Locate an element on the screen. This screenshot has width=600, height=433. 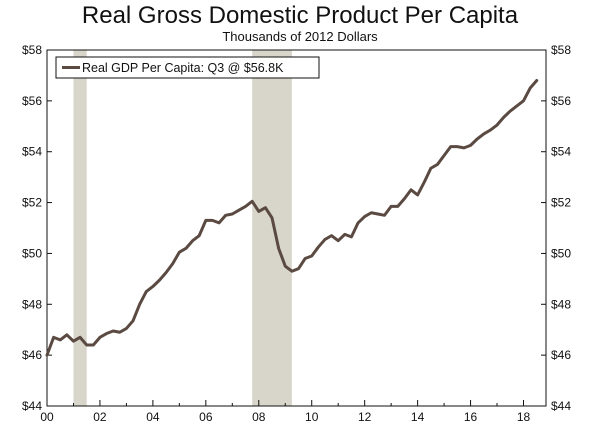
y-tick-label-left-4: $52 is located at coordinates (32, 203).